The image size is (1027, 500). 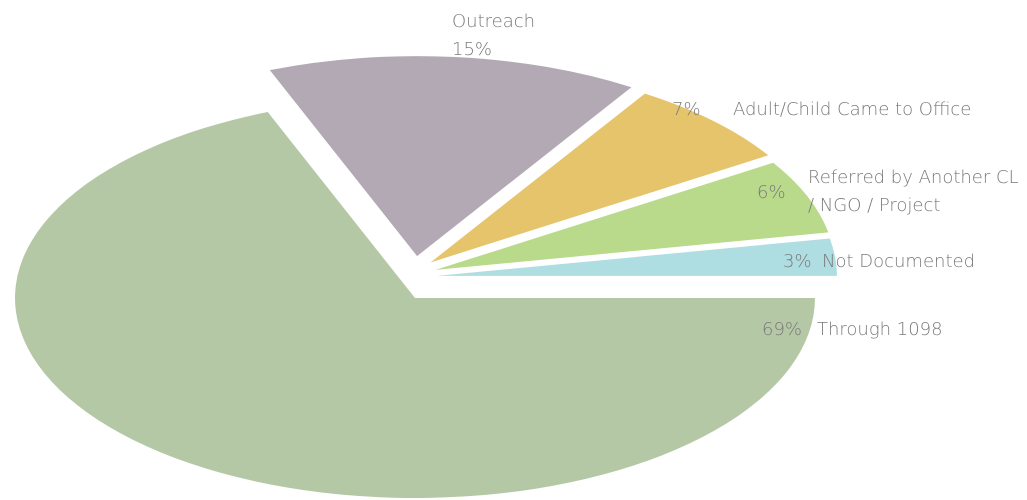 I want to click on value-label: 7%, so click(x=686, y=109).